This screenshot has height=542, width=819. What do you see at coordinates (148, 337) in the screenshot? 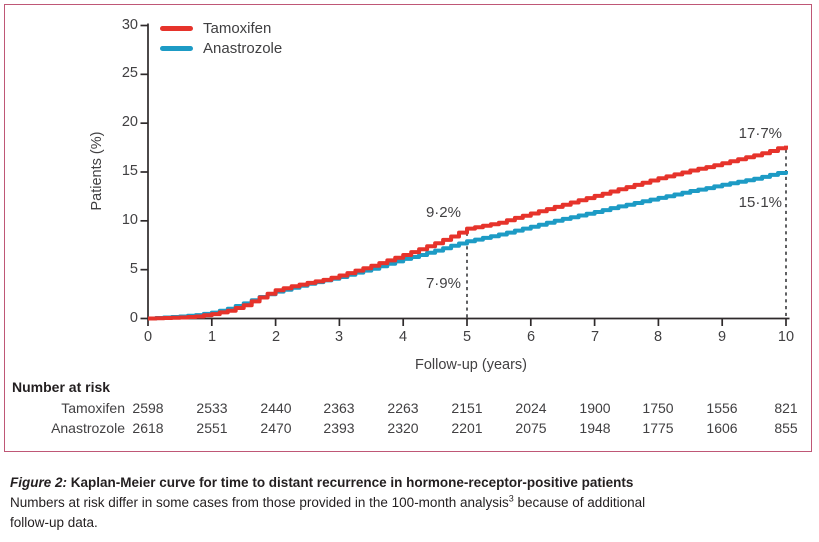
I see `x-tick-label: 0` at bounding box center [148, 337].